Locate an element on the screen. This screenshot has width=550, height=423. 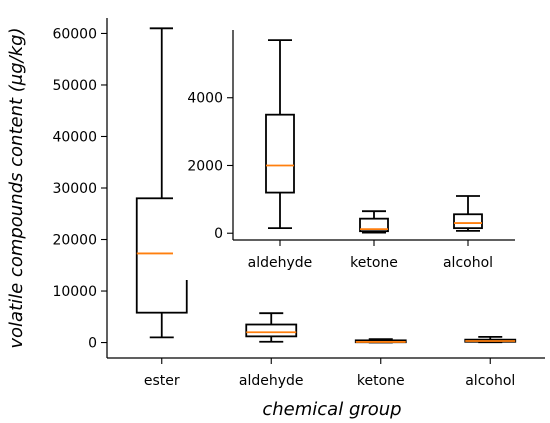
inset-box-ketone is located at coordinates (374, 225).